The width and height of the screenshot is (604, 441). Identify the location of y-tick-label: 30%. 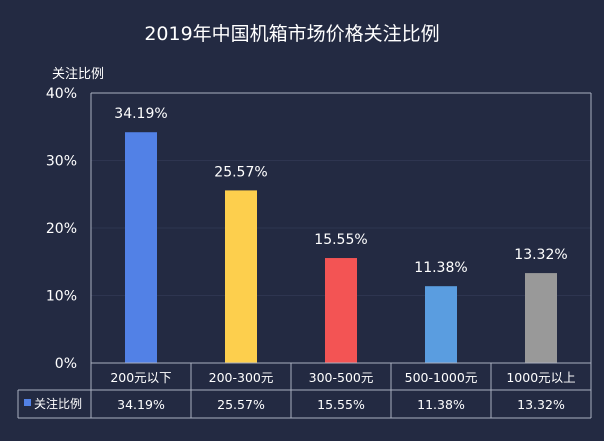
(61, 162).